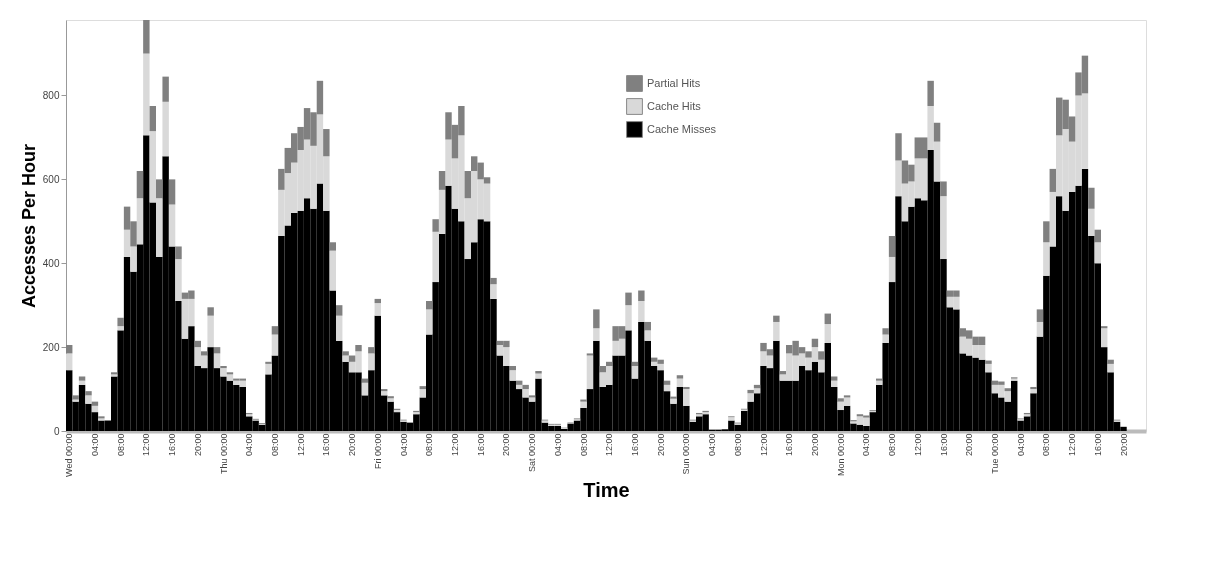  Describe the element at coordinates (532, 453) in the screenshot. I see `x-tick-label: Sat 00:00` at that location.